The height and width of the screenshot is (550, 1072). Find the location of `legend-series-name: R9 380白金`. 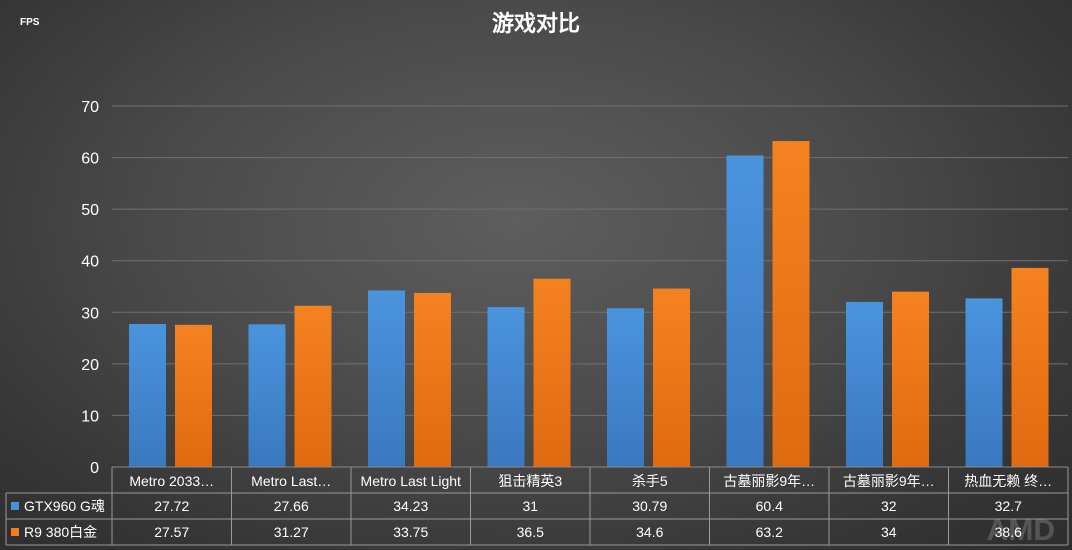

legend-series-name: R9 380白金 is located at coordinates (60, 532).